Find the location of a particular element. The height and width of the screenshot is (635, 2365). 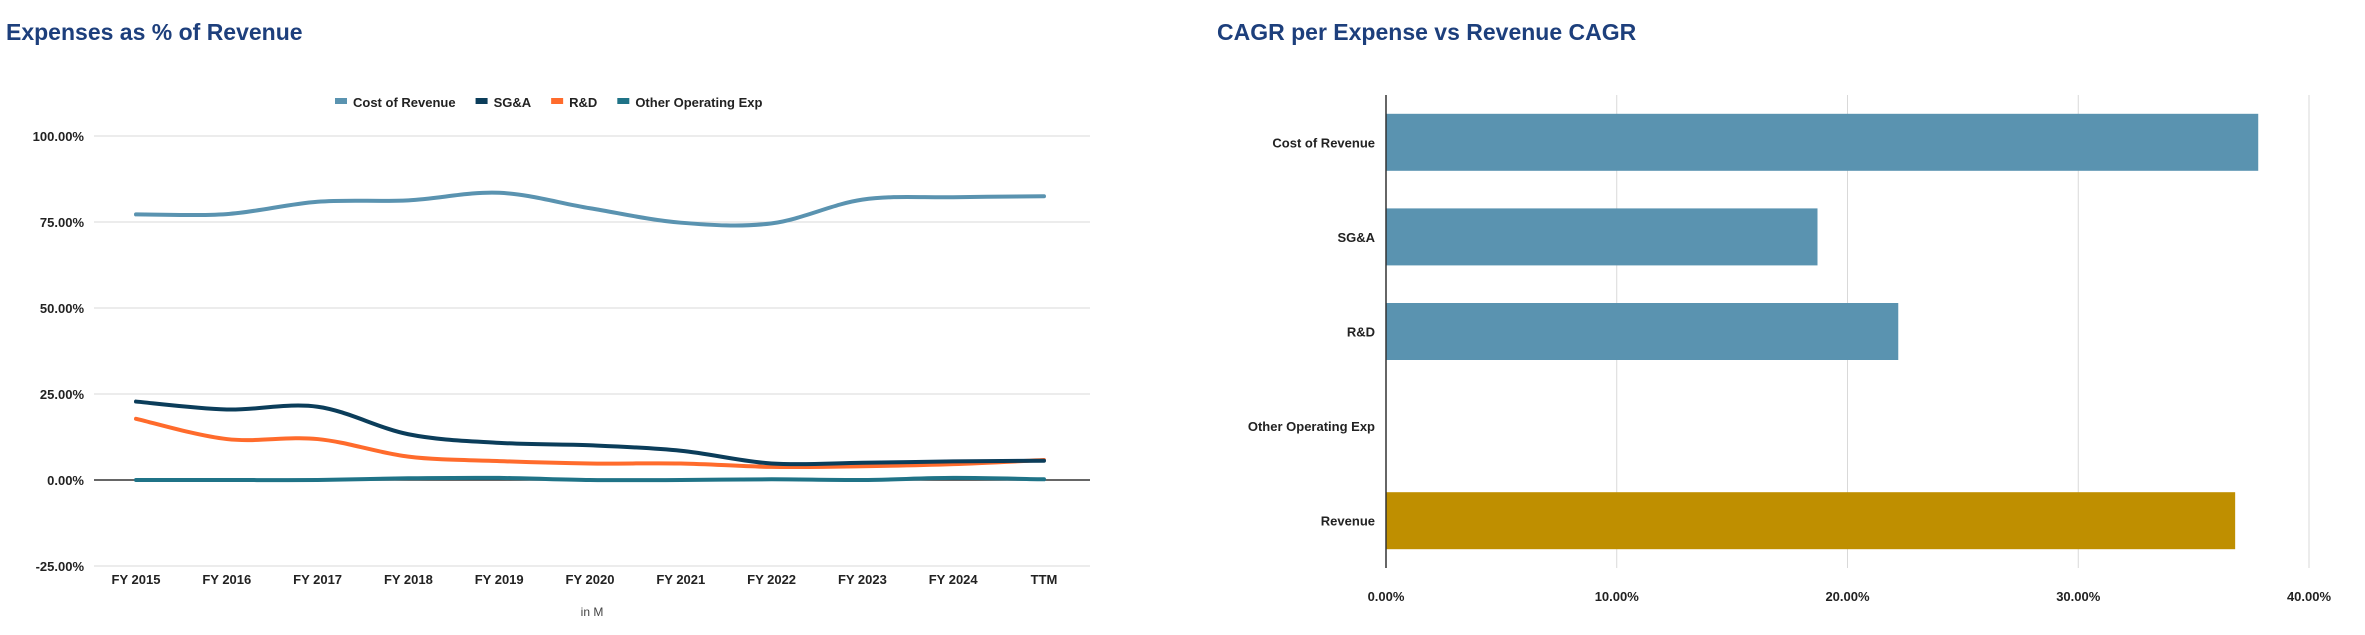

legend-label: R&D is located at coordinates (583, 102).